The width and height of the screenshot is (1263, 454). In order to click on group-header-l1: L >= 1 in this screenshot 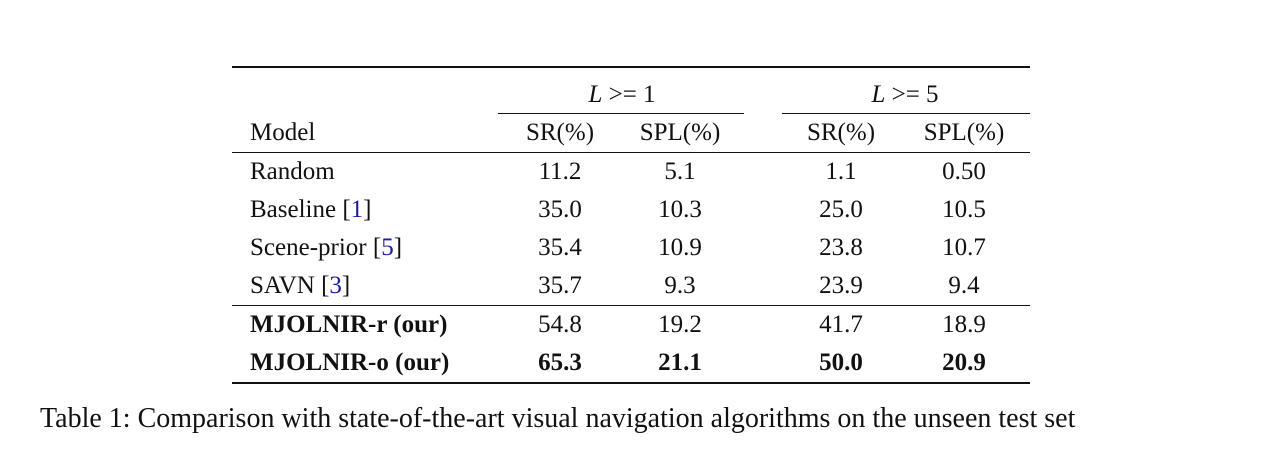, I will do `click(622, 94)`.